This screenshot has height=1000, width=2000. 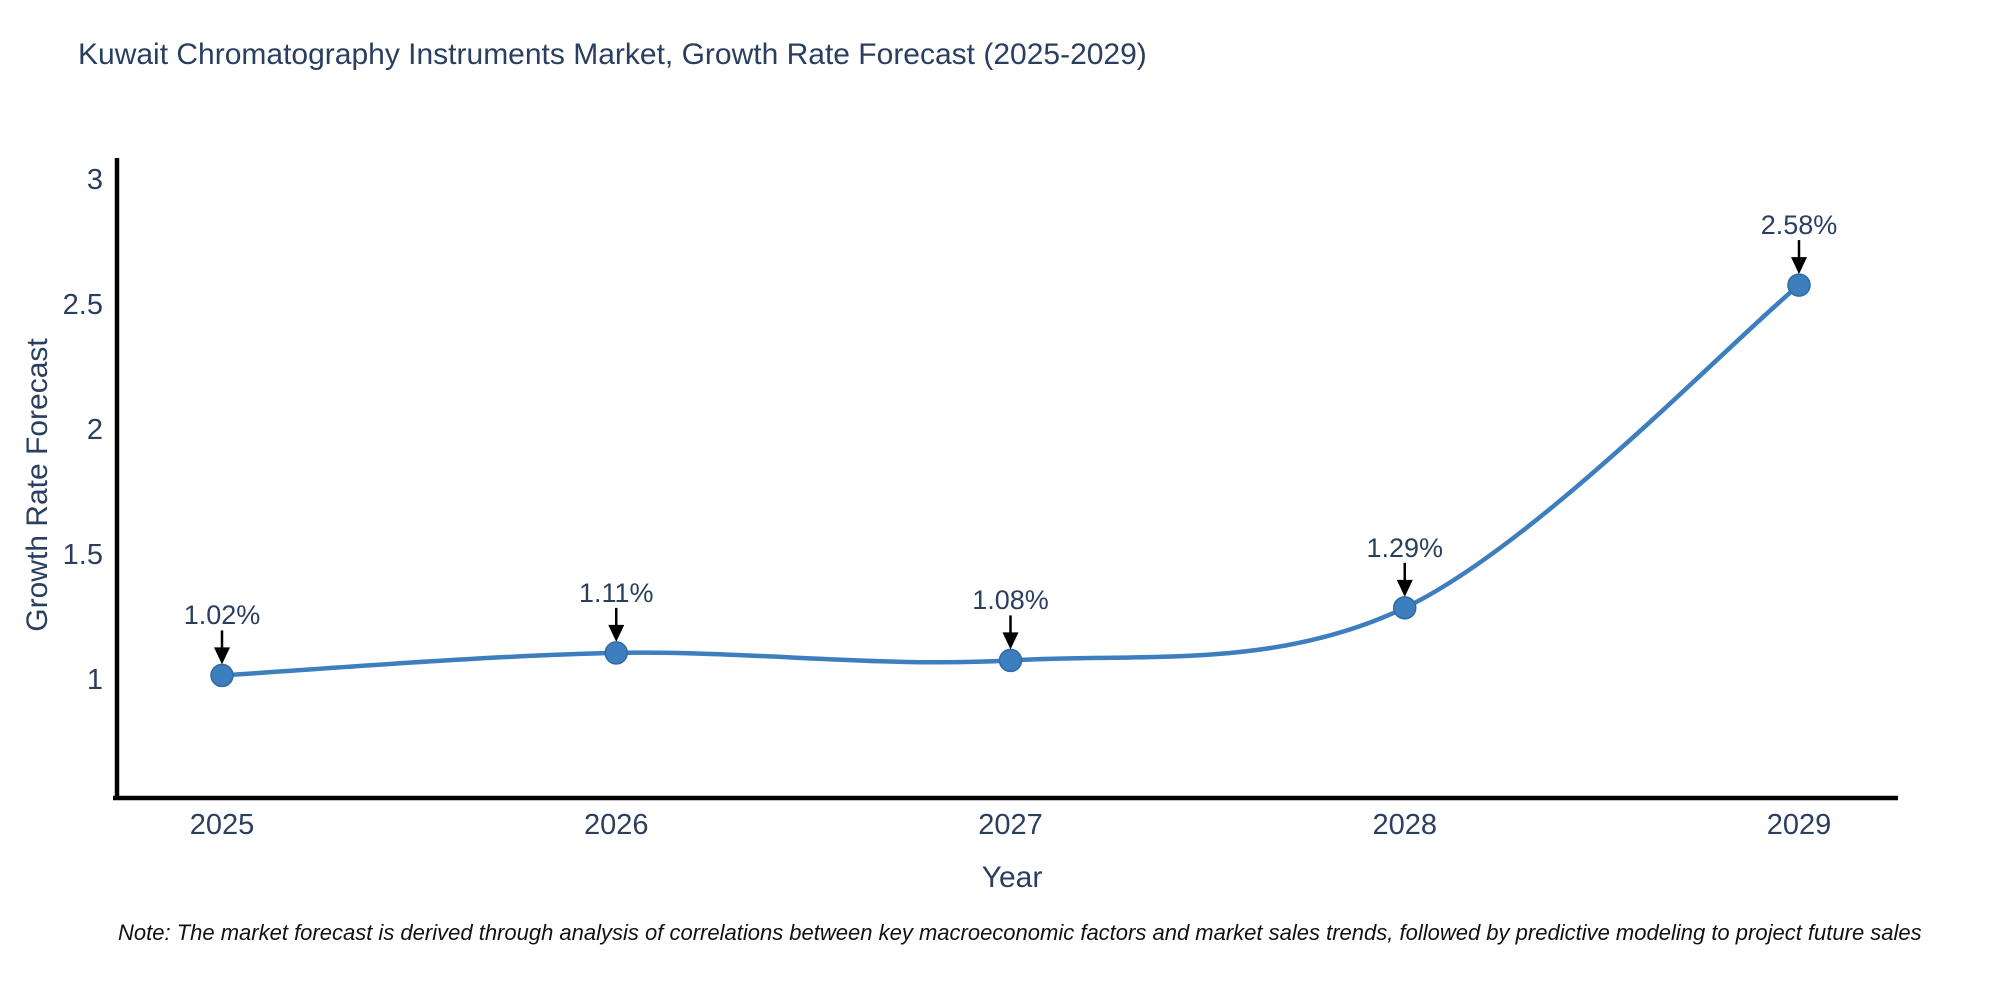 What do you see at coordinates (222, 656) in the screenshot?
I see `annotation-arrow-head-2025` at bounding box center [222, 656].